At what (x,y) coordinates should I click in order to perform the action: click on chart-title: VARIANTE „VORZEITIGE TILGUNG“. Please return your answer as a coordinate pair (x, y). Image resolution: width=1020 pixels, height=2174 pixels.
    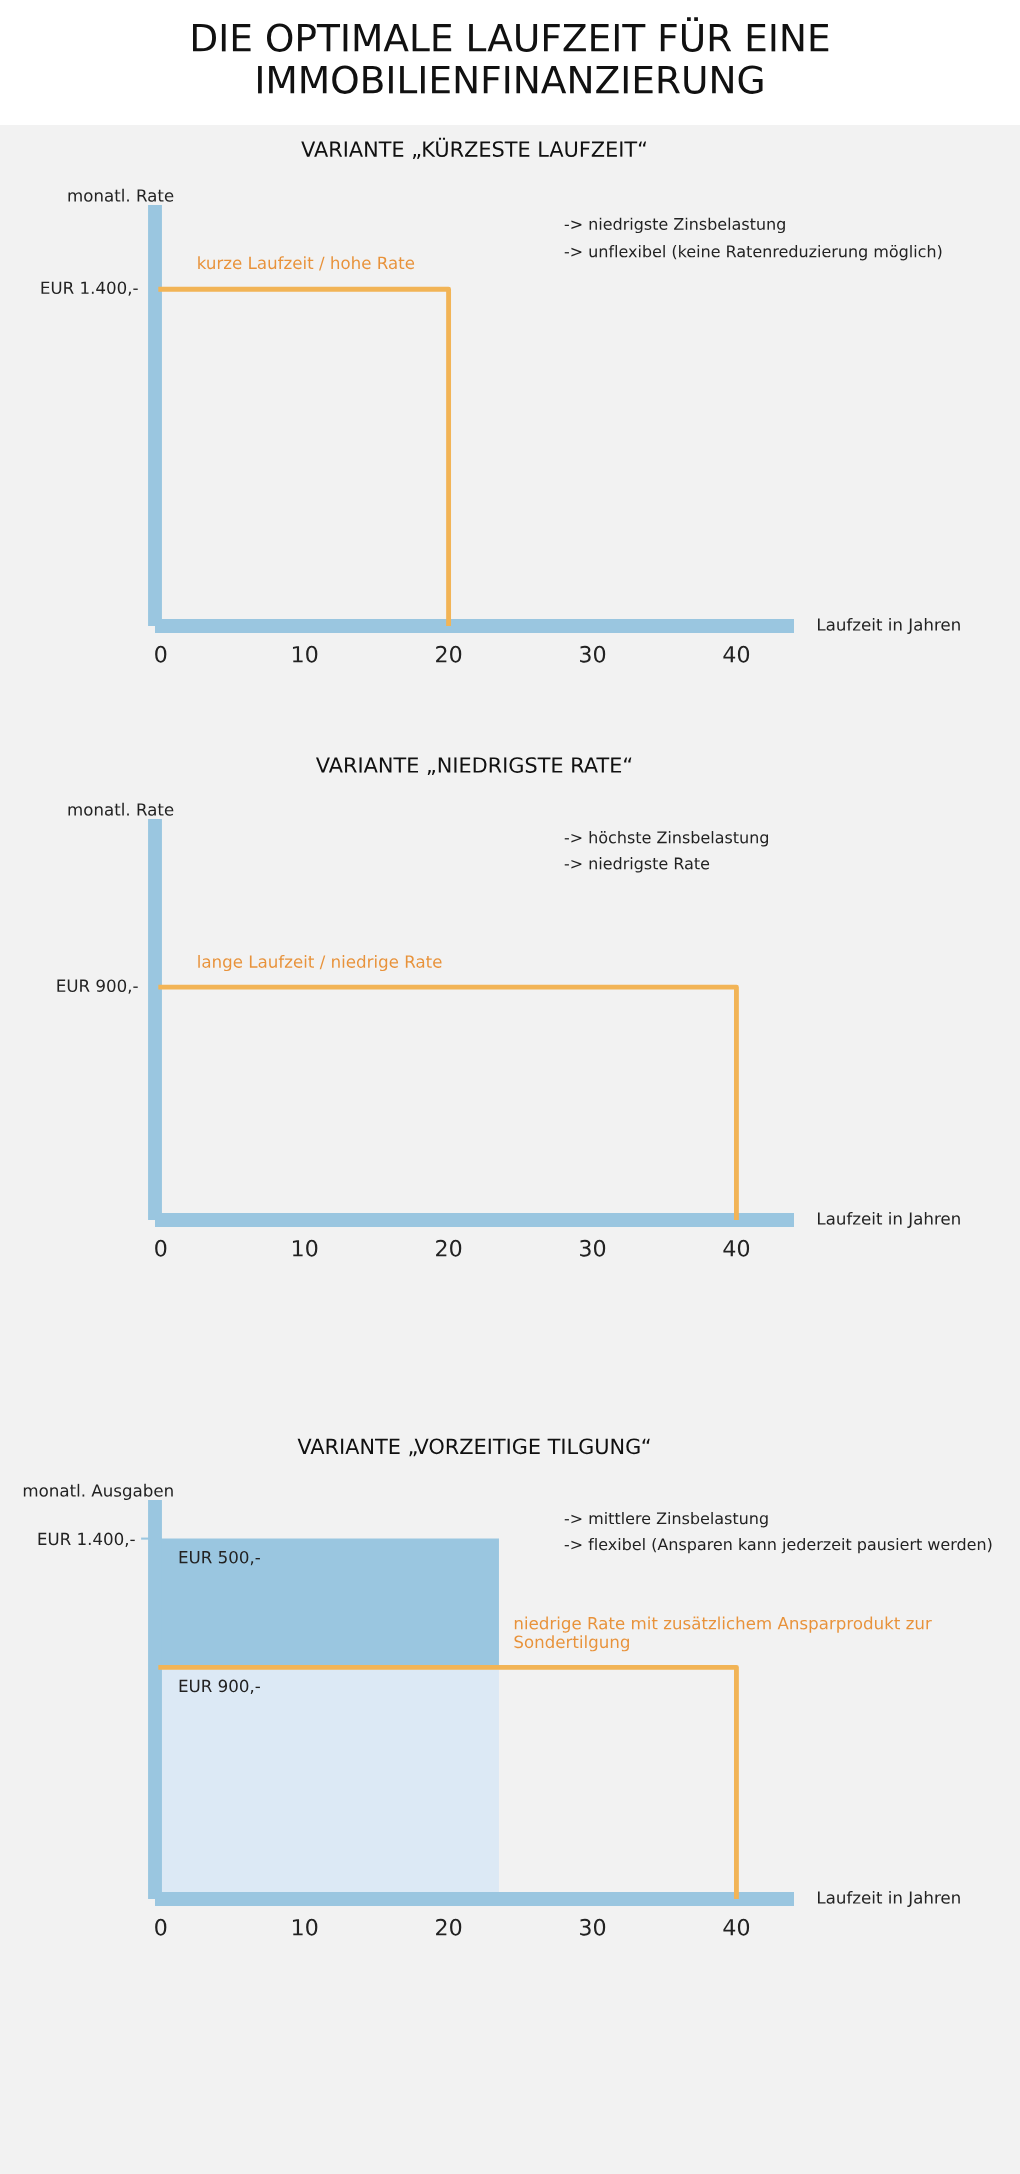
    Looking at the image, I should click on (473, 1447).